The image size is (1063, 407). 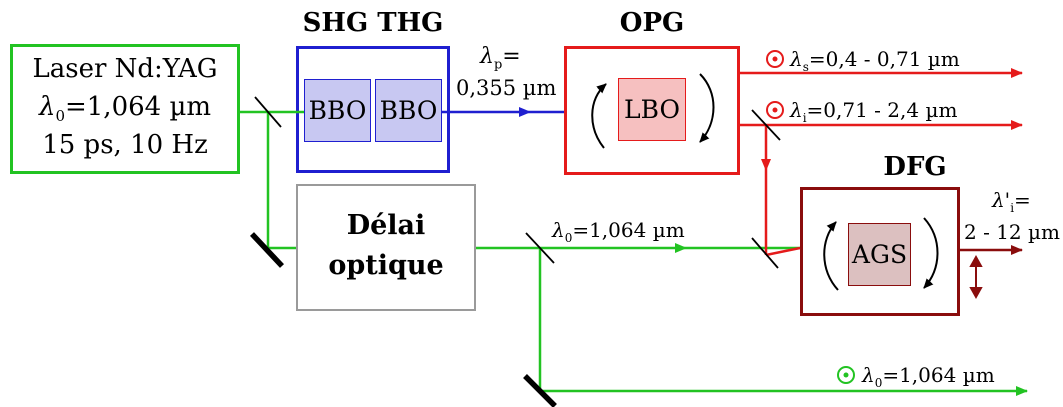 I want to click on lbo-crystal: LBO, so click(x=652, y=109).